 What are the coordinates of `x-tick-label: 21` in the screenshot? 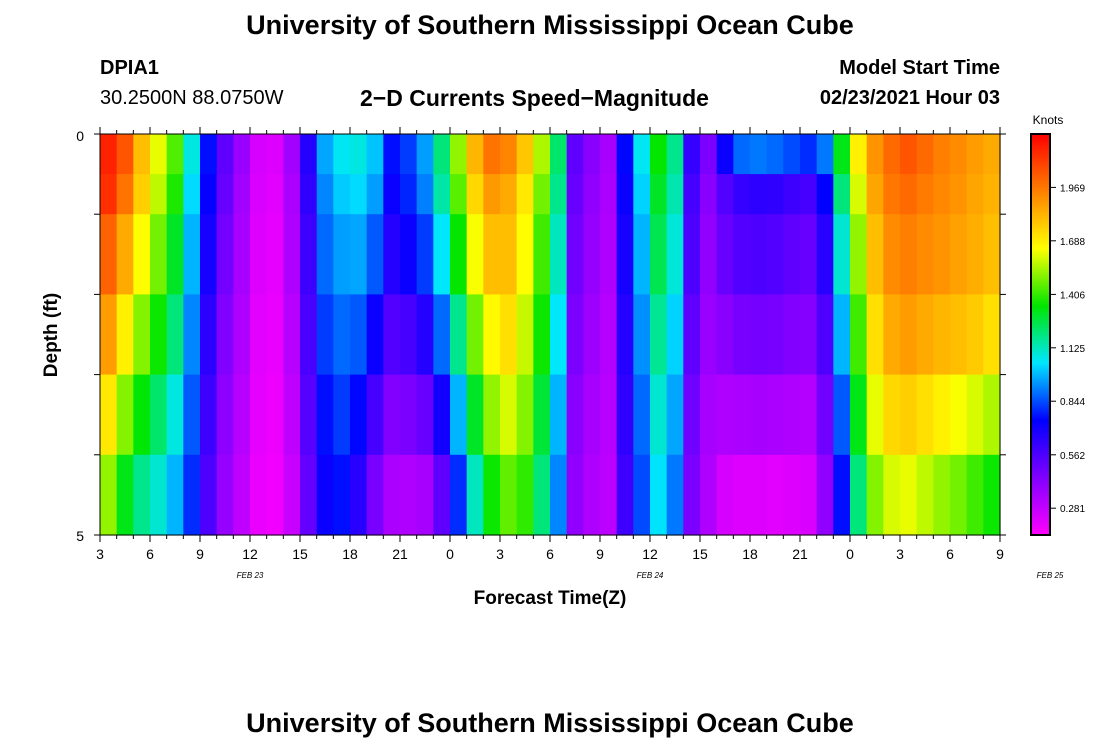 It's located at (400, 554).